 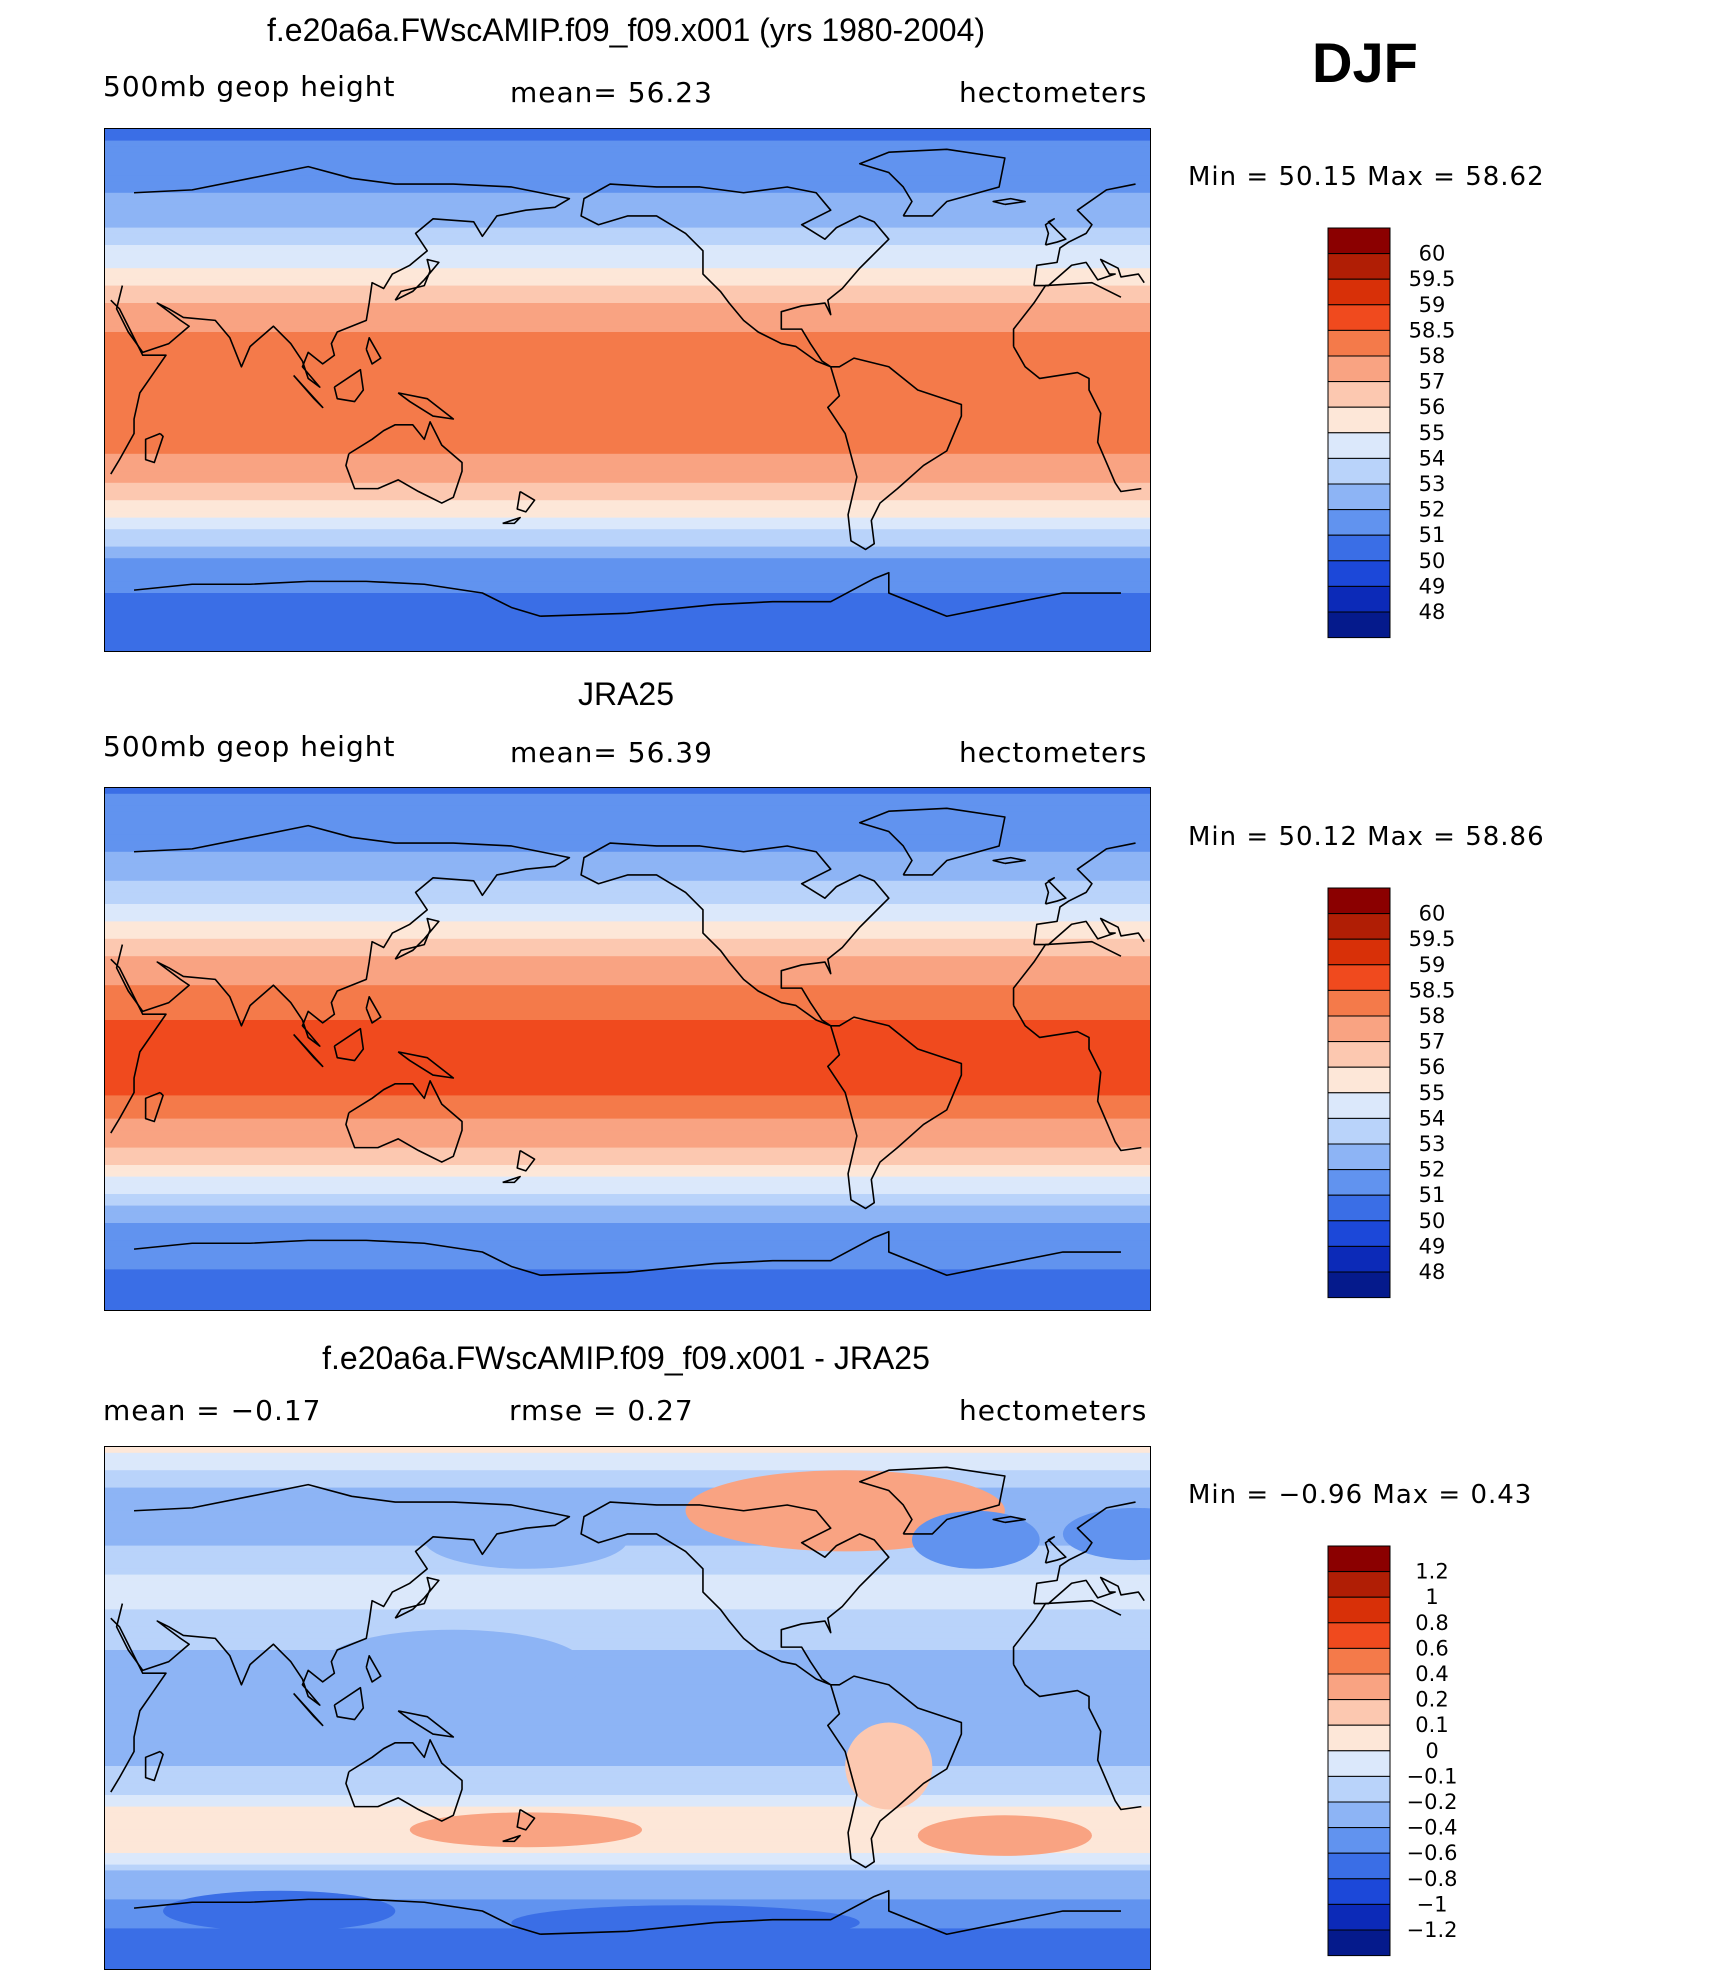 What do you see at coordinates (1366, 177) in the screenshot?
I see `panel1-minmax: Min = 50.15 Max = 58.62` at bounding box center [1366, 177].